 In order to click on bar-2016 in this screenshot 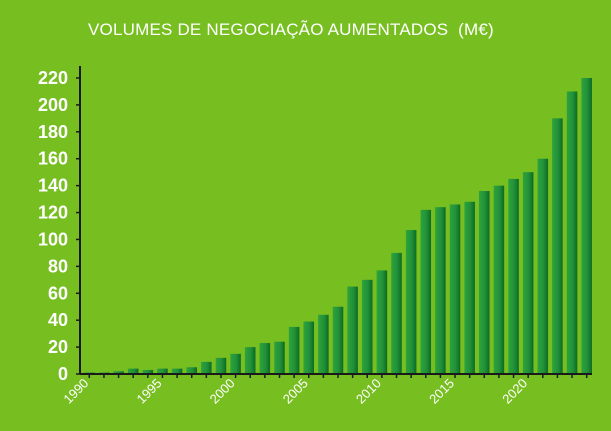, I will do `click(469, 287)`.